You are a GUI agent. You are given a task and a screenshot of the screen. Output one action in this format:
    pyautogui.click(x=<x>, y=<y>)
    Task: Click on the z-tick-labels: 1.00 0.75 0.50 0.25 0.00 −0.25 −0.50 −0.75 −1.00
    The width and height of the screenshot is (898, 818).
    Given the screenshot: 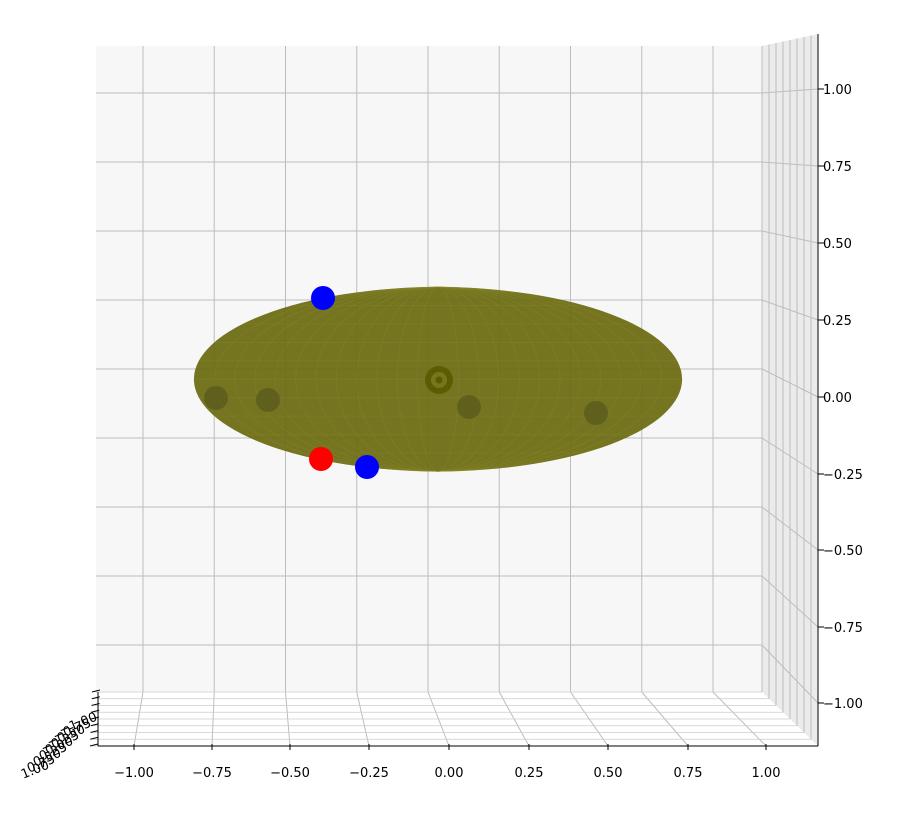 What is the action you would take?
    pyautogui.click(x=840, y=397)
    